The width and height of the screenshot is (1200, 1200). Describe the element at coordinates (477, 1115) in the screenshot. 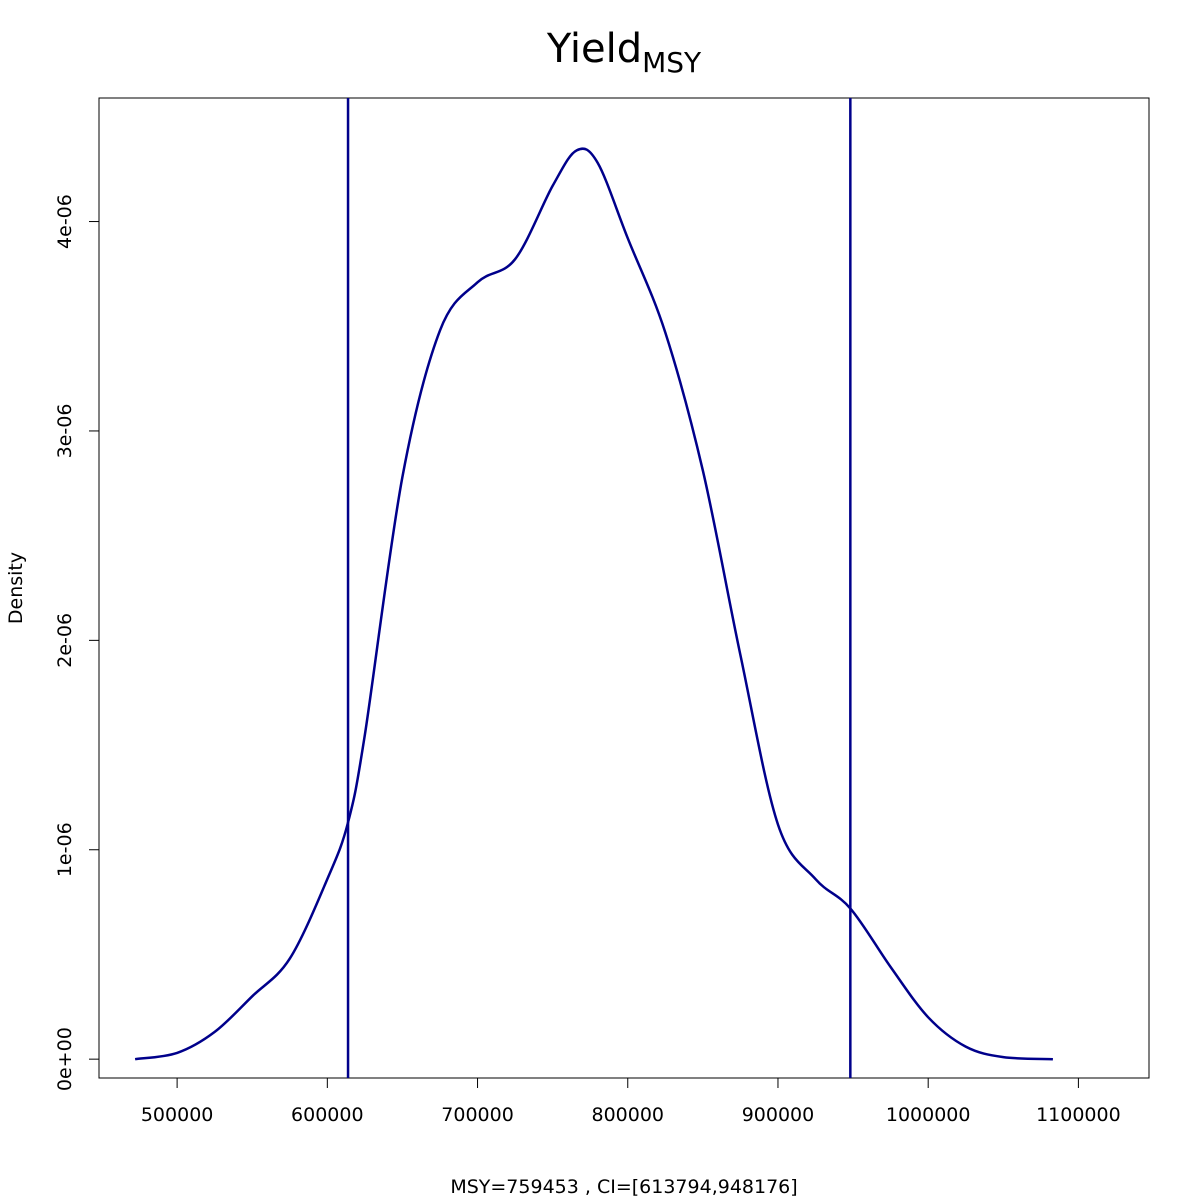

I see `x-tick-label: 700000` at that location.